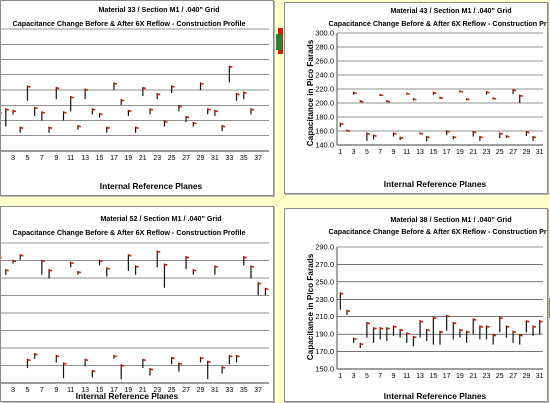  I want to click on x-tick-label: 17, so click(114, 158).